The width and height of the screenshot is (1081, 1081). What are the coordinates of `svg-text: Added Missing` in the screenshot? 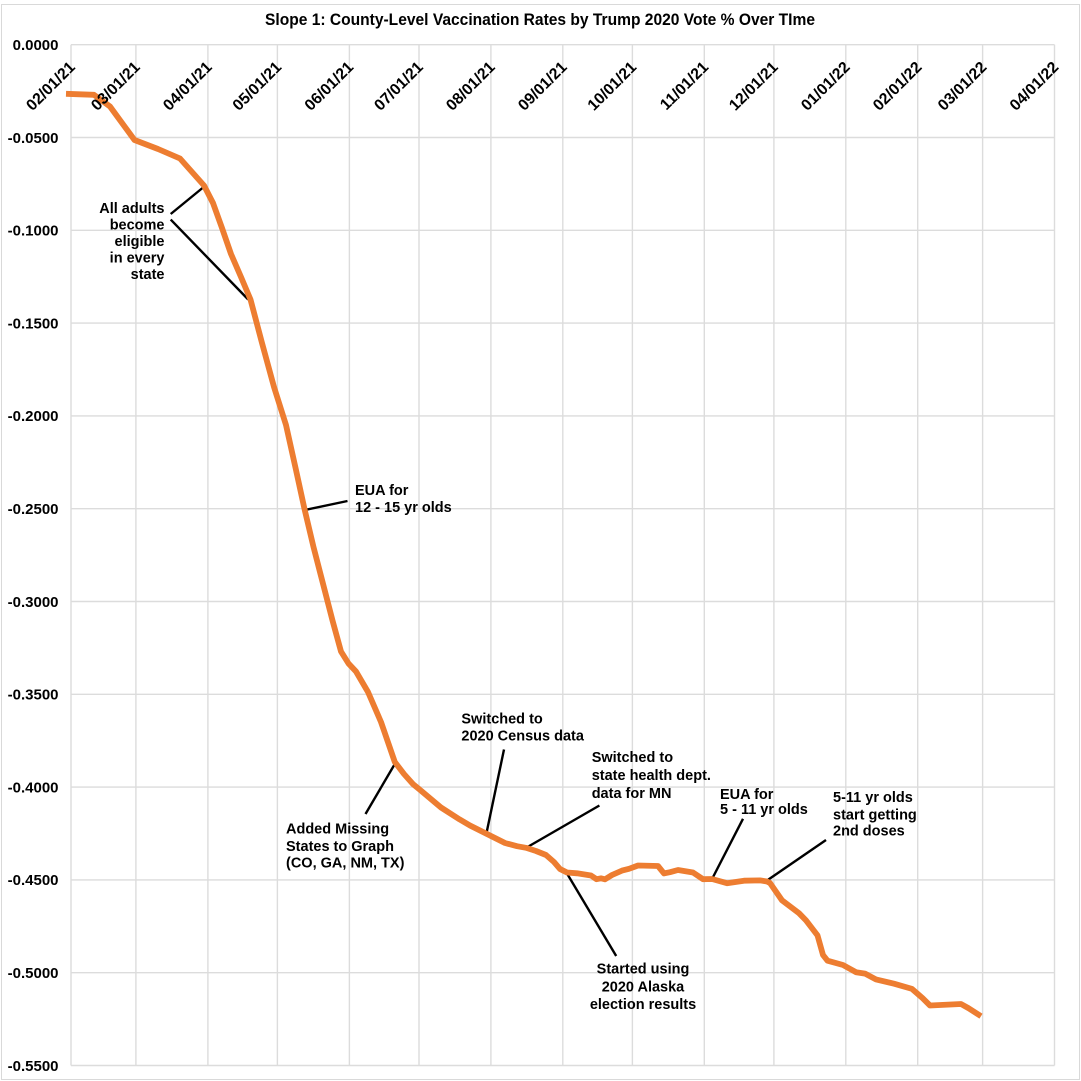 It's located at (337, 830).